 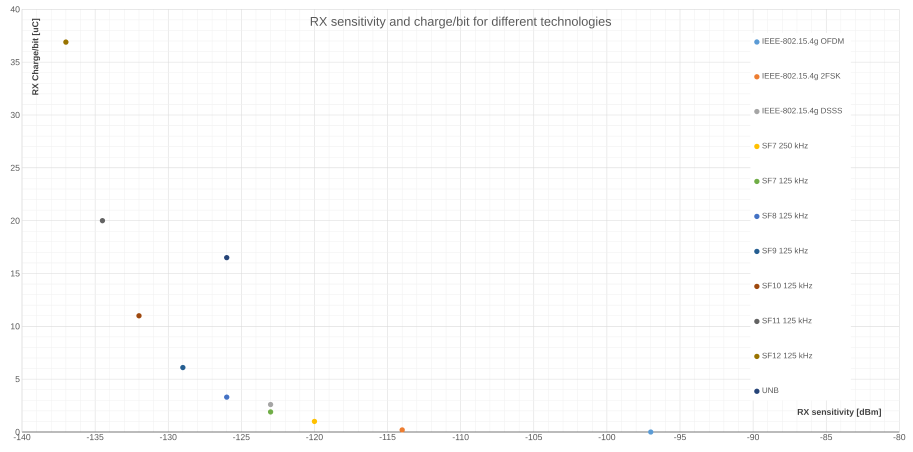 I want to click on x-tick-label: -130, so click(x=168, y=437).